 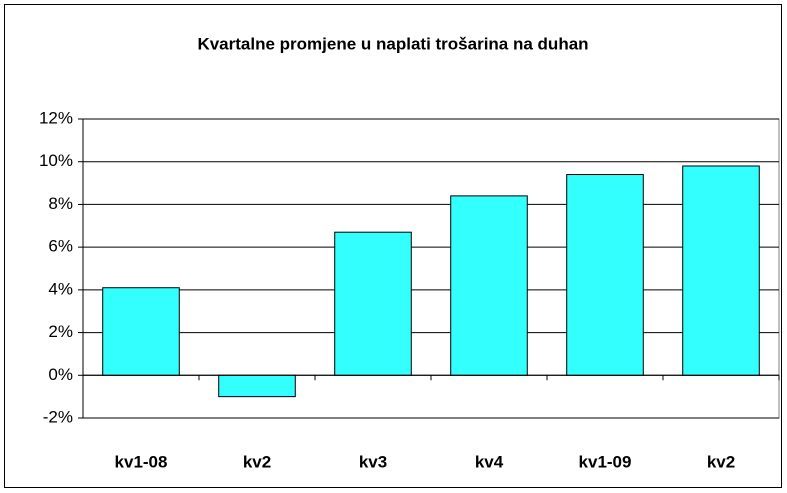 What do you see at coordinates (60, 203) in the screenshot?
I see `y-tick-label: 8%` at bounding box center [60, 203].